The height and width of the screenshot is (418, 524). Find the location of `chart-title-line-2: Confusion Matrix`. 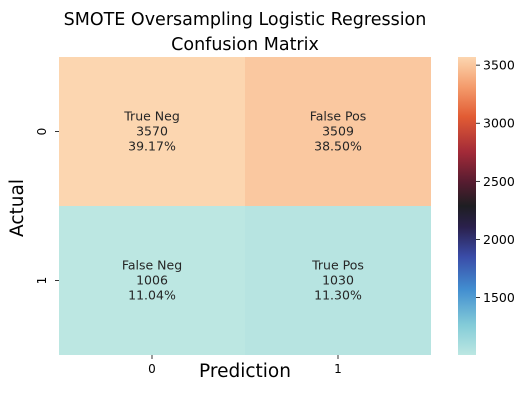

chart-title-line-2: Confusion Matrix is located at coordinates (245, 45).